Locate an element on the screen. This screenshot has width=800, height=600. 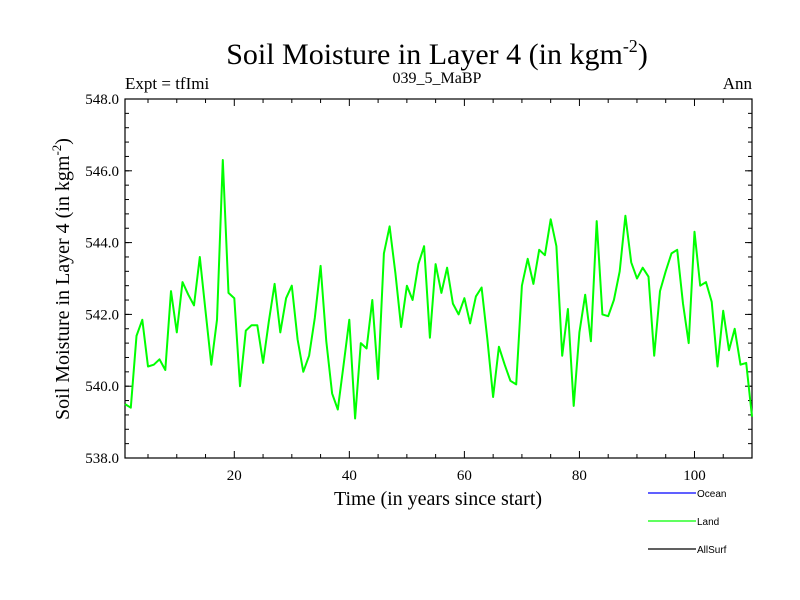
y-axis-title-superscript: -2 is located at coordinates (56, 150).